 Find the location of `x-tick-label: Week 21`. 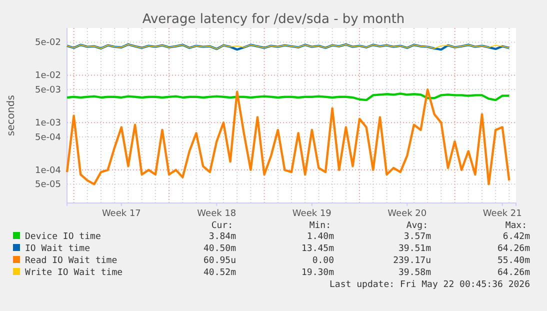

x-tick-label: Week 21 is located at coordinates (502, 213).